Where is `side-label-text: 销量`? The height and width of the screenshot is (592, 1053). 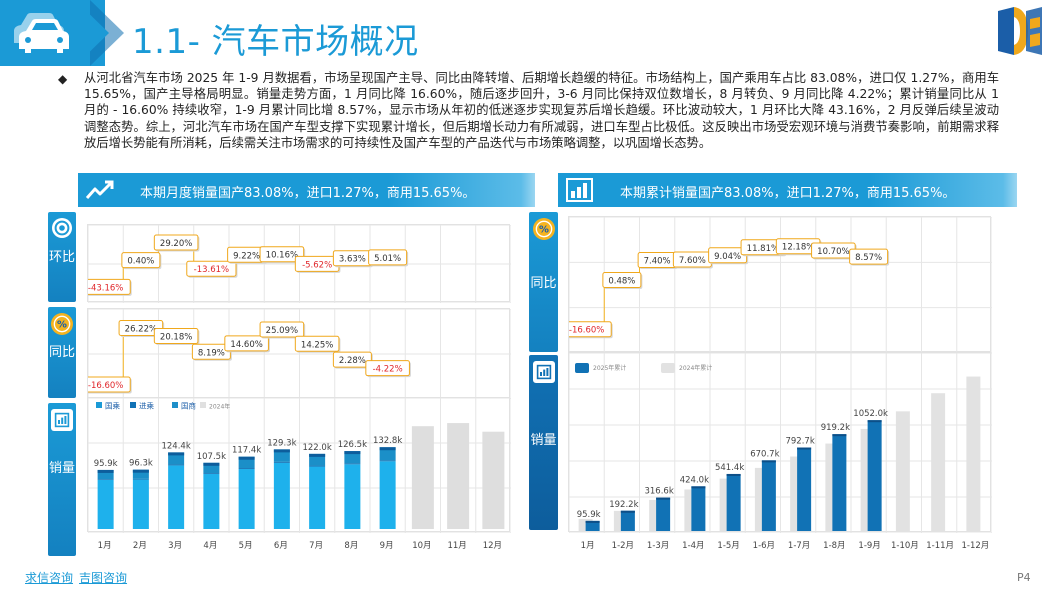
side-label-text: 销量 is located at coordinates (543, 440).